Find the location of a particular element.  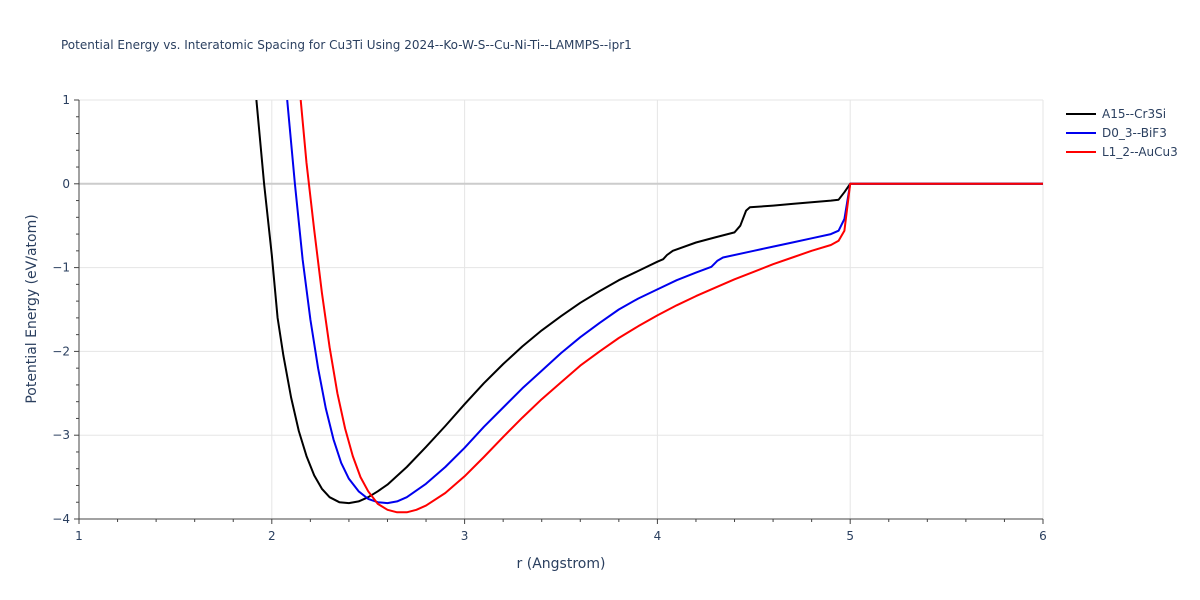

legend-label: D0_3--BiF3 is located at coordinates (1134, 132).